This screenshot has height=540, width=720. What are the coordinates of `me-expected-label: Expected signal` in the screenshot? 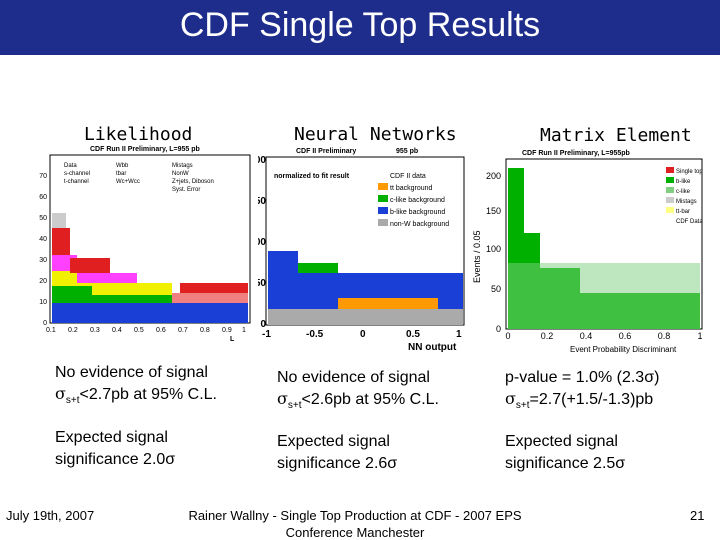 It's located at (561, 441).